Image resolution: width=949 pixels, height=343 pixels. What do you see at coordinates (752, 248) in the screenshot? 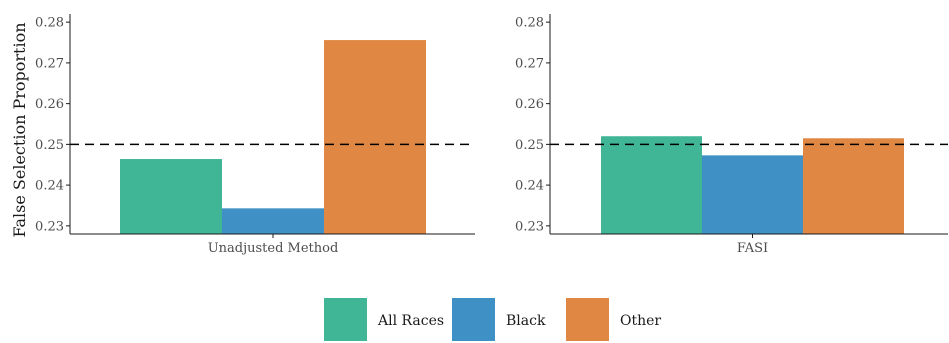
I see `x-category-label: FASI` at bounding box center [752, 248].